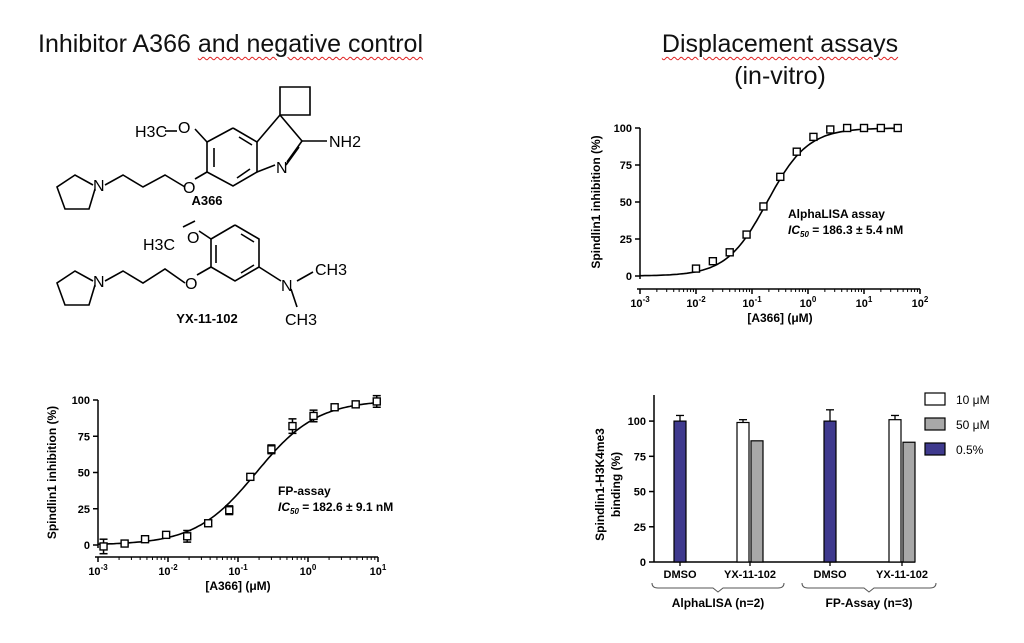 Image resolution: width=1024 pixels, height=643 pixels. I want to click on legend-label: 50 μM, so click(973, 425).